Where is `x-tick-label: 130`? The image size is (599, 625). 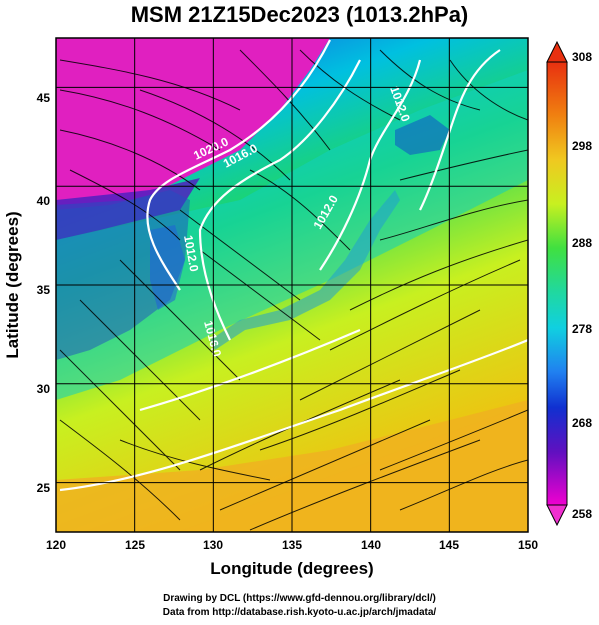
x-tick-label: 130 is located at coordinates (213, 545).